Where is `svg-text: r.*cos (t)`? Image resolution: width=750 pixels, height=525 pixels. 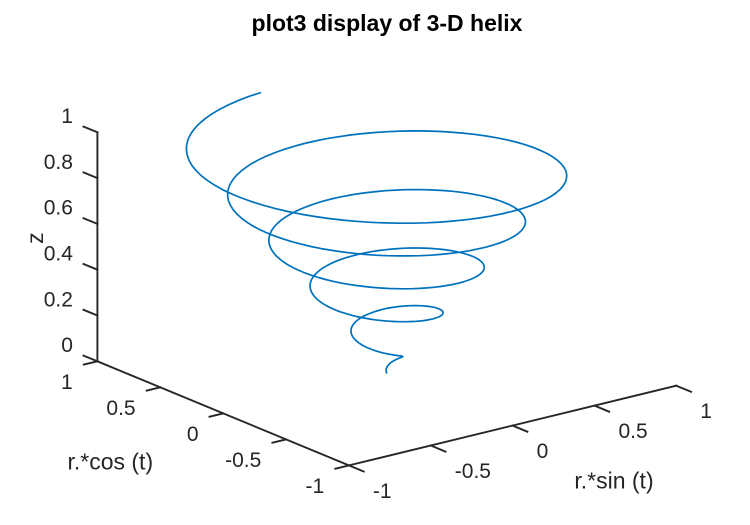 svg-text: r.*cos (t) is located at coordinates (110, 462).